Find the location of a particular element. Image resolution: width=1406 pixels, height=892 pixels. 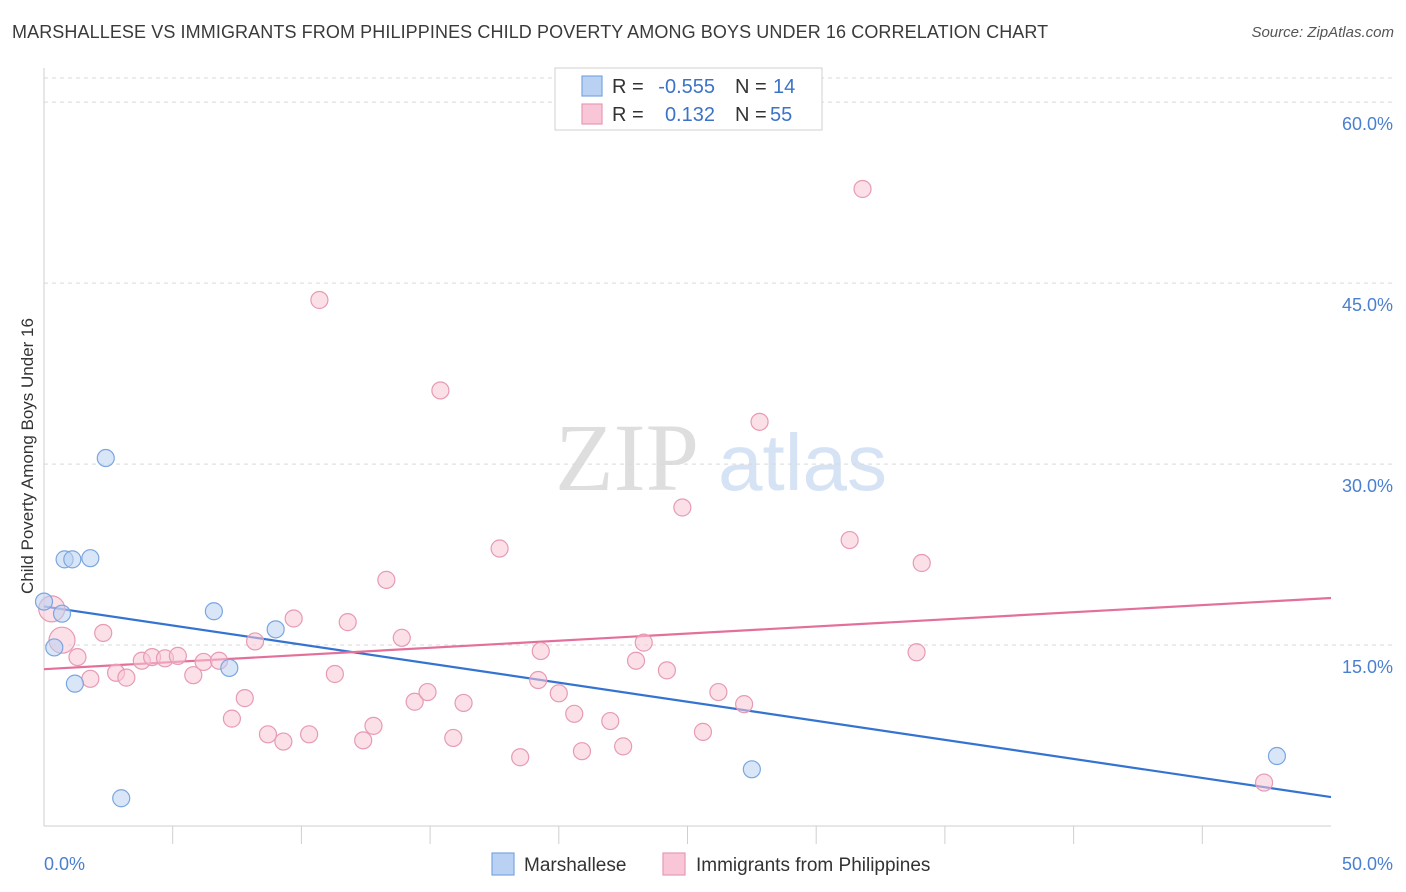

watermark-atlas: atlas is located at coordinates (802, 462).